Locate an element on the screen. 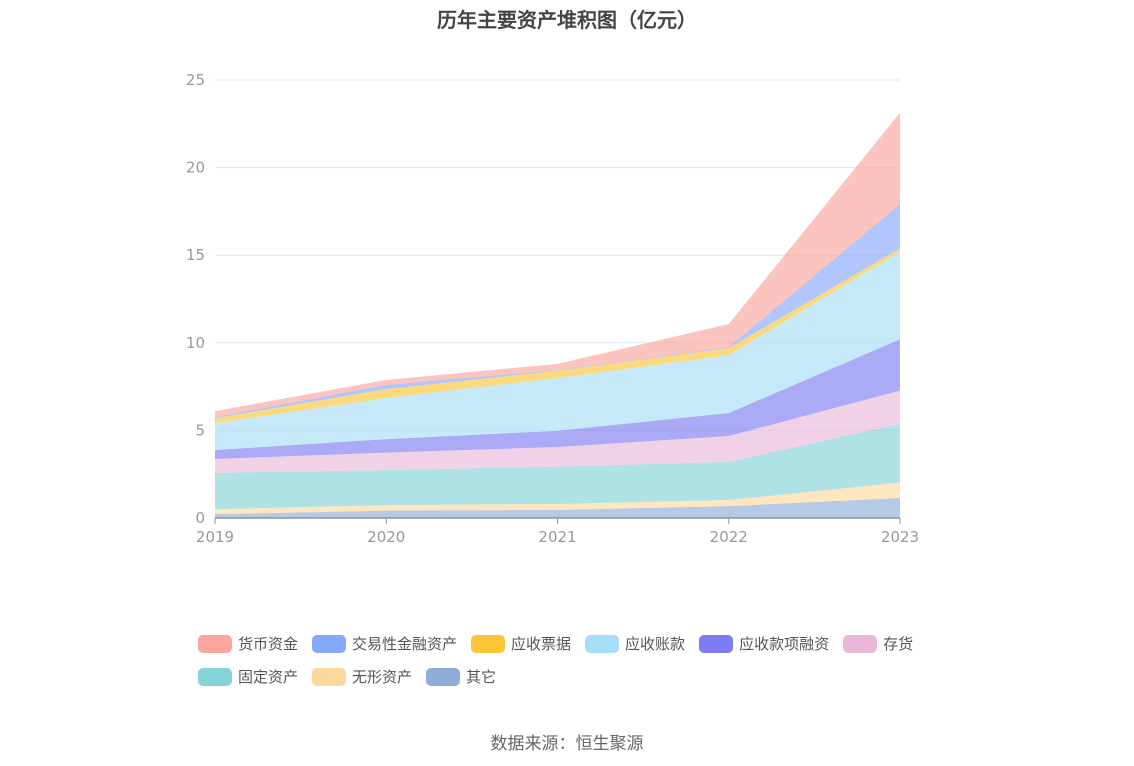  legend-item: 固定资产 is located at coordinates (248, 676).